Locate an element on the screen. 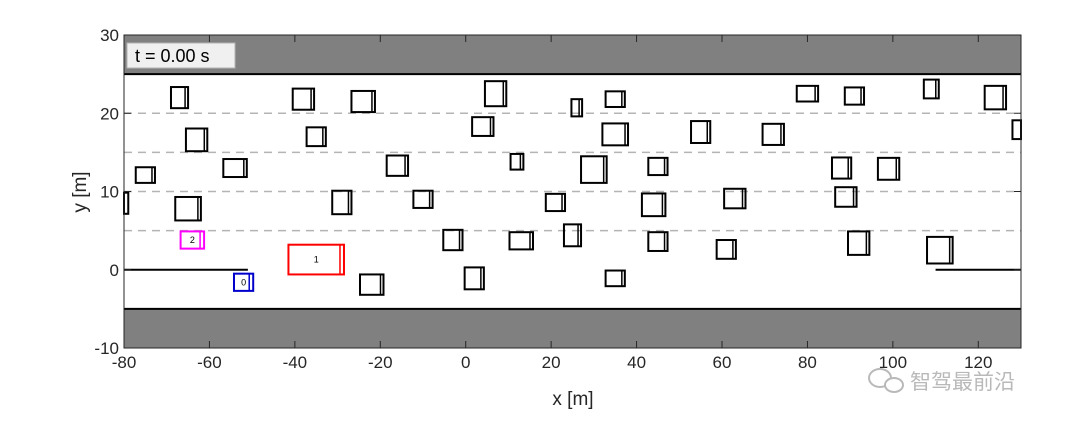 The image size is (1080, 430). x-tick-label: -20 is located at coordinates (380, 362).